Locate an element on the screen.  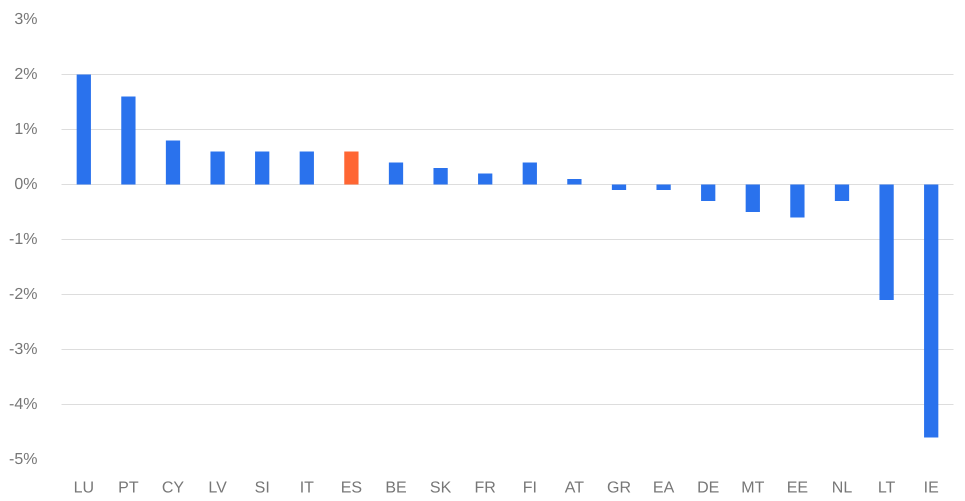
y-tick-label: -3% is located at coordinates (23, 349).